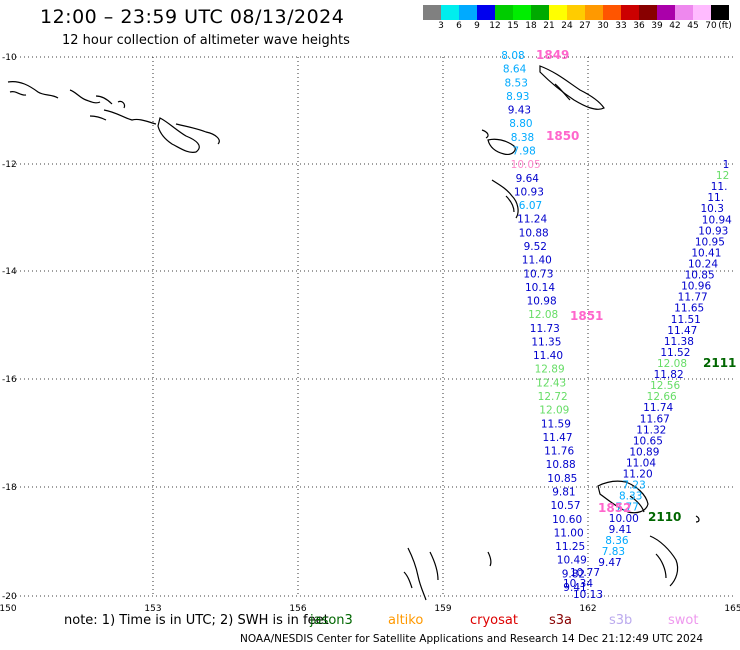 The height and width of the screenshot is (650, 740). Describe the element at coordinates (675, 26) in the screenshot. I see `colorbar-tick-label: 42` at that location.